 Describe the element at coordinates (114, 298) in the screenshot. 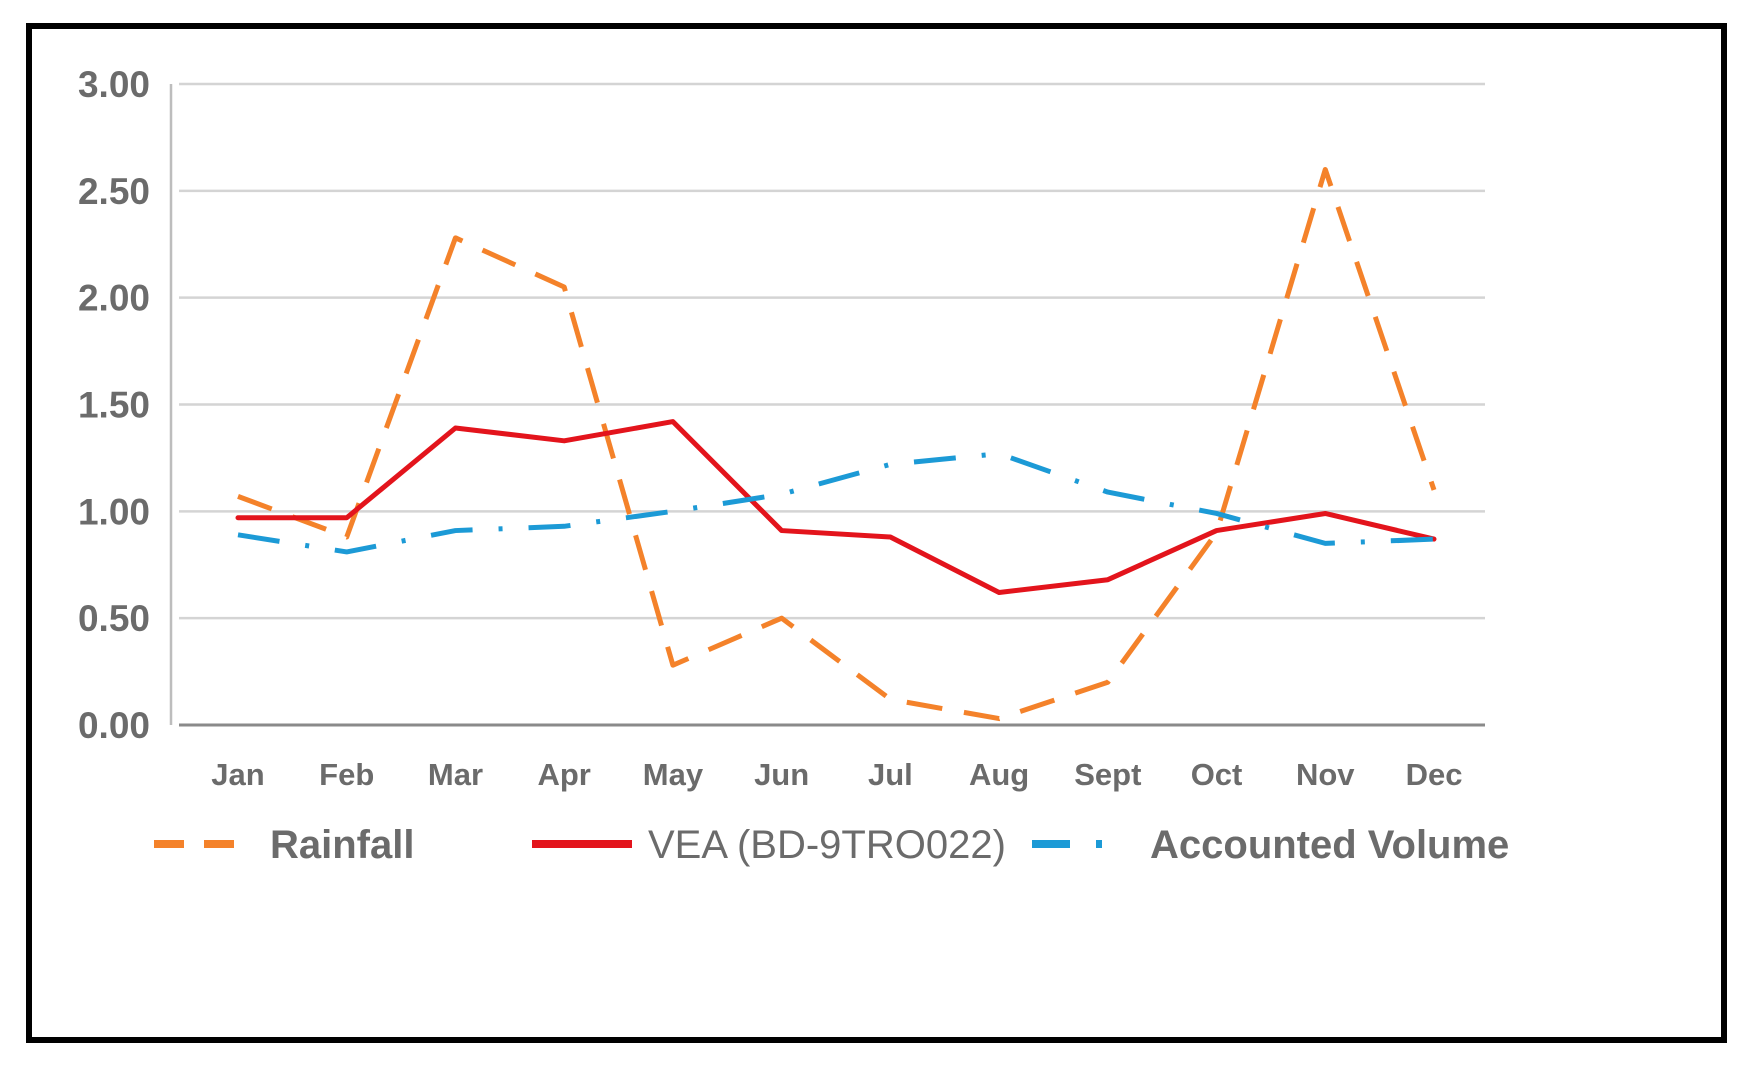

I see `y-tick-label: 2.00` at that location.